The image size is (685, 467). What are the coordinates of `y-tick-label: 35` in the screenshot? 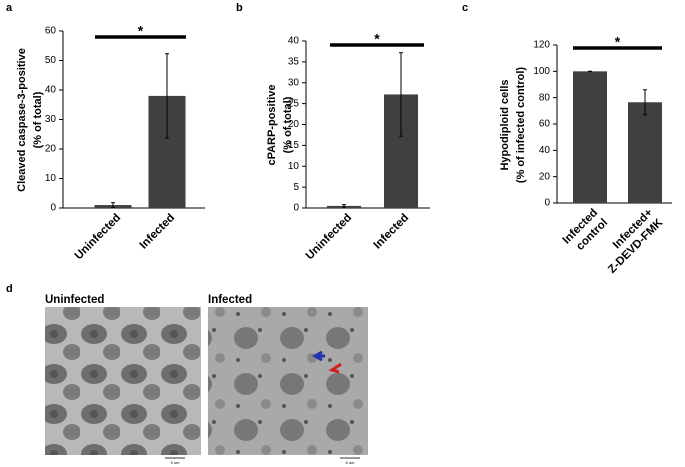 It's located at (294, 62).